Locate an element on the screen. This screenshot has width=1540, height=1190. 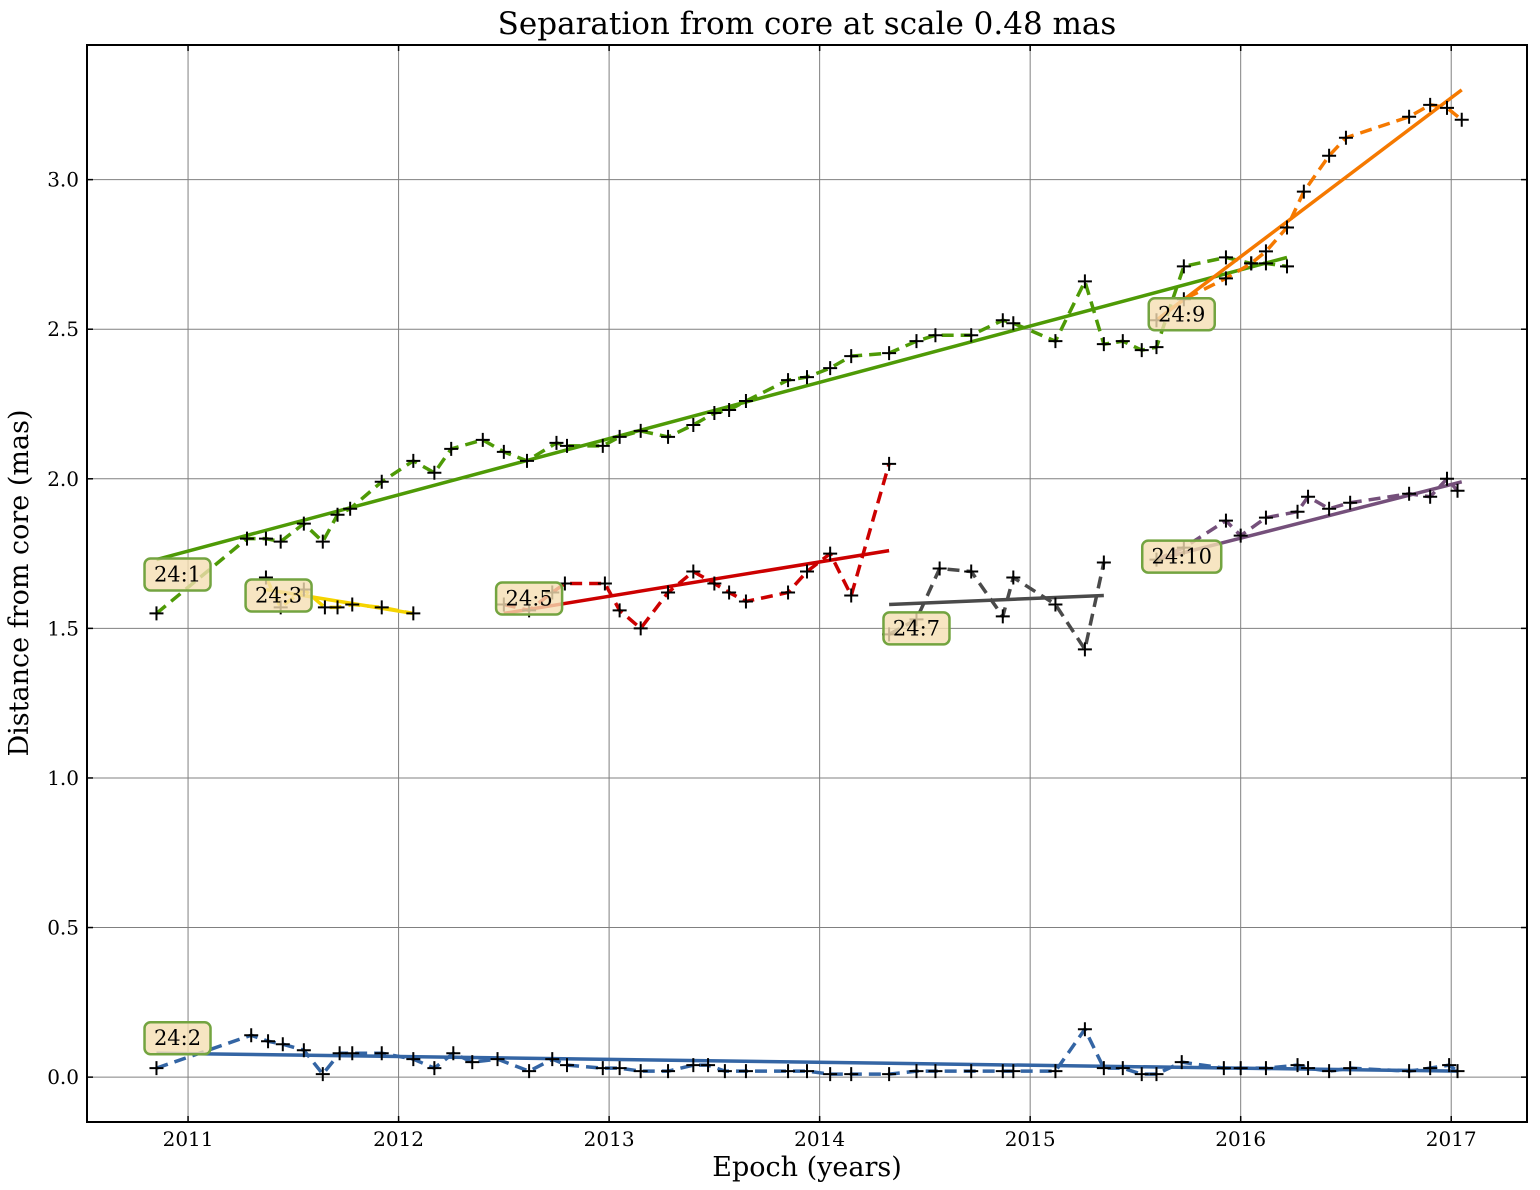
component-label: 24:2 is located at coordinates (177, 1038).